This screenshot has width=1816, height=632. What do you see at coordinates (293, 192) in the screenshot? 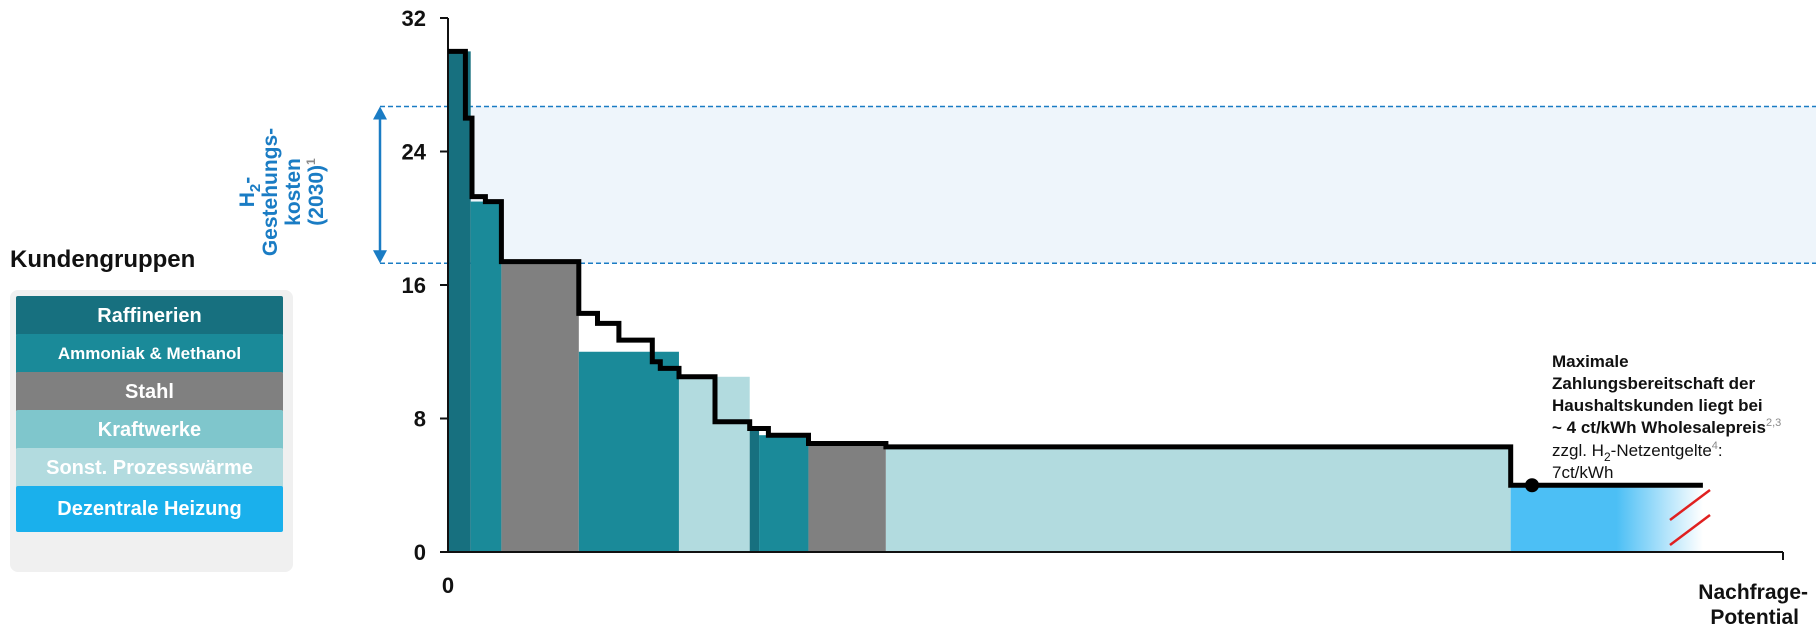
I see `band-label-line3: kosten` at bounding box center [293, 192].